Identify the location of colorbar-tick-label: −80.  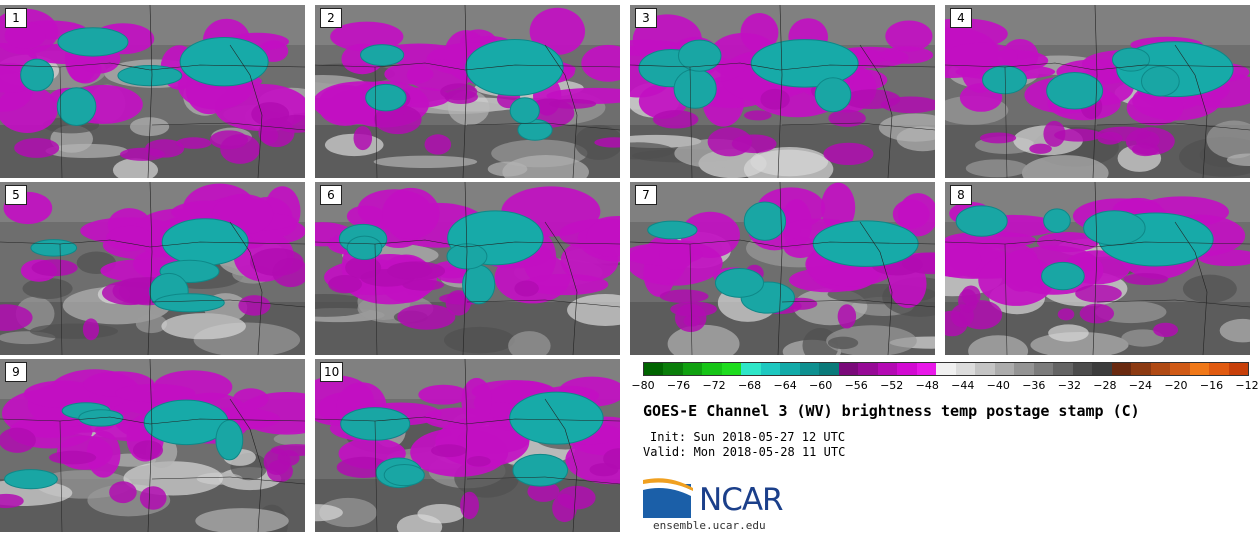
(643, 385).